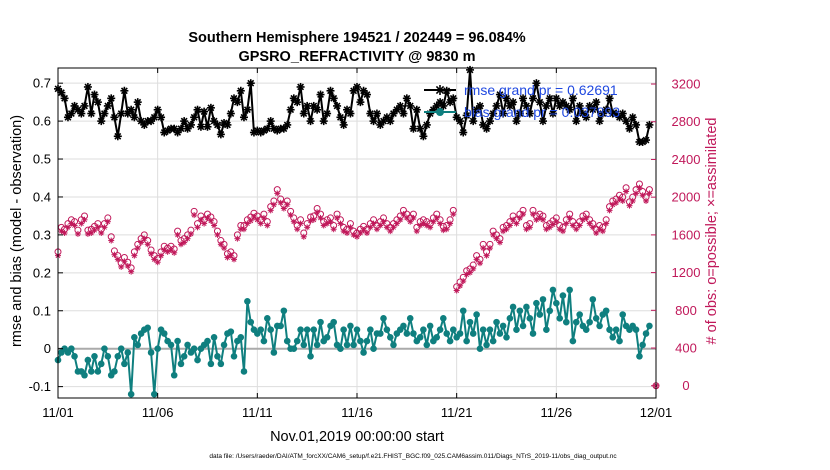 Image resolution: width=830 pixels, height=470 pixels. Describe the element at coordinates (42, 83) in the screenshot. I see `y-left-tick-label: 0.7` at that location.